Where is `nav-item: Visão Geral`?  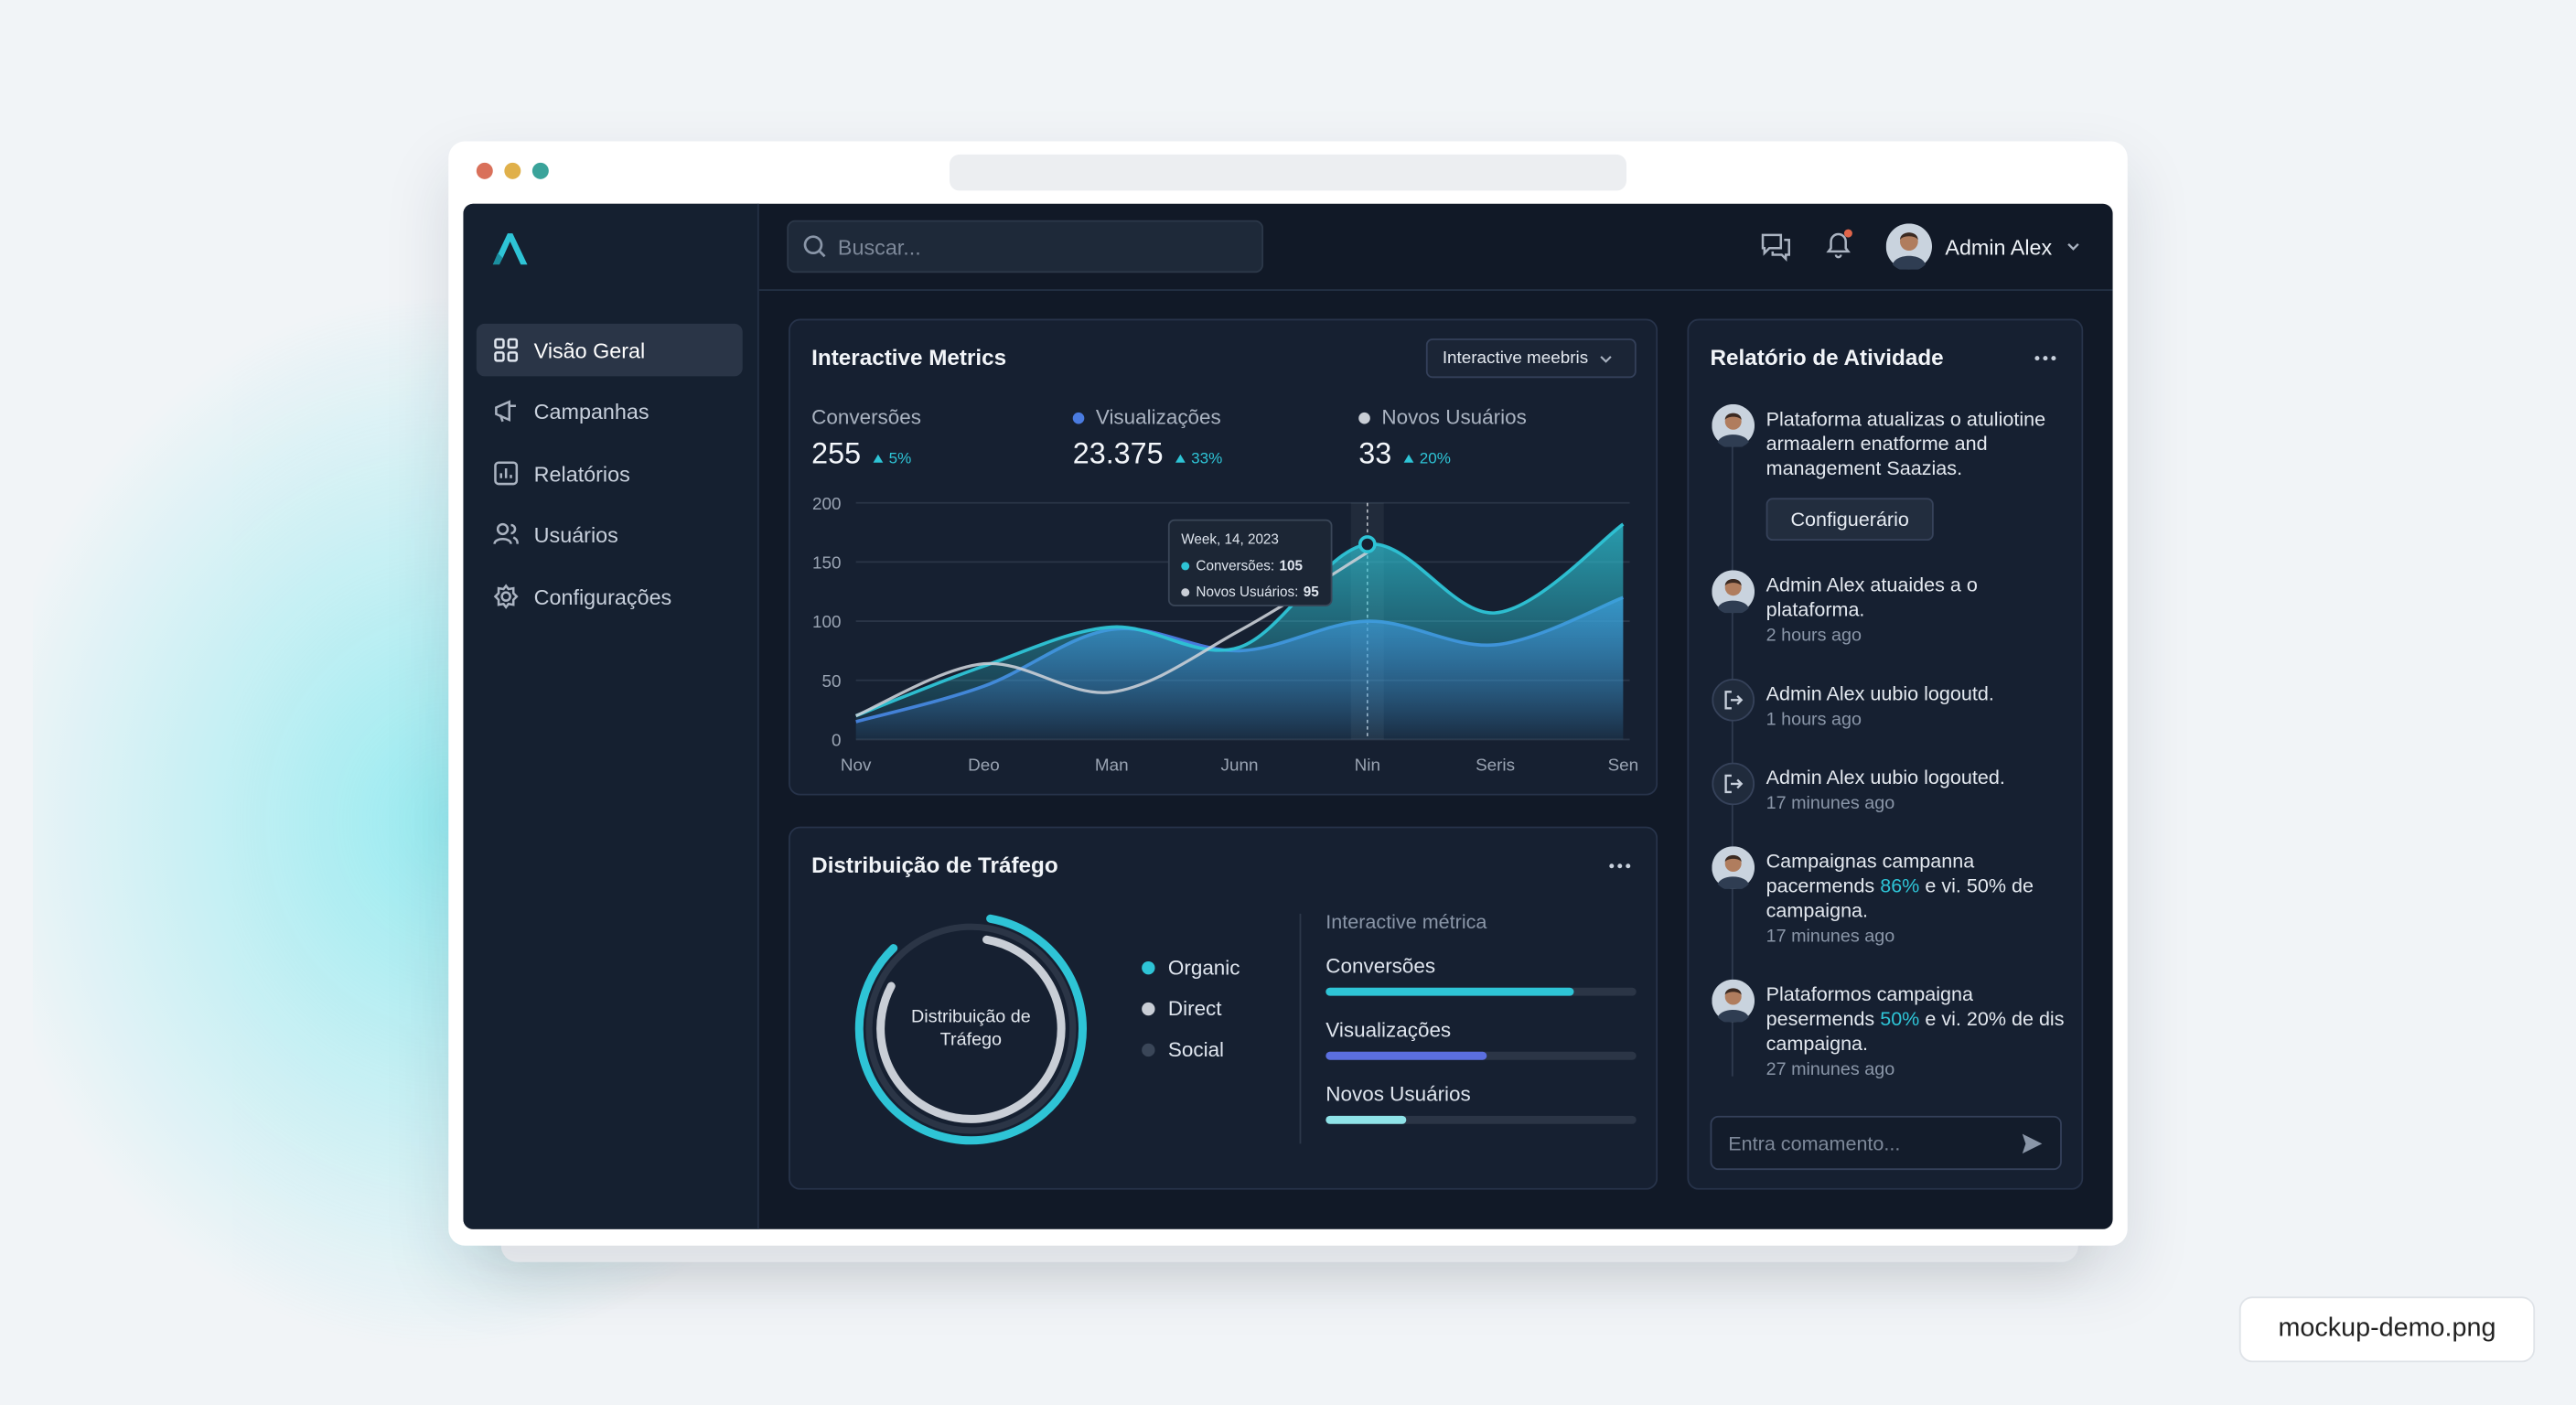 nav-item: Visão Geral is located at coordinates (610, 350).